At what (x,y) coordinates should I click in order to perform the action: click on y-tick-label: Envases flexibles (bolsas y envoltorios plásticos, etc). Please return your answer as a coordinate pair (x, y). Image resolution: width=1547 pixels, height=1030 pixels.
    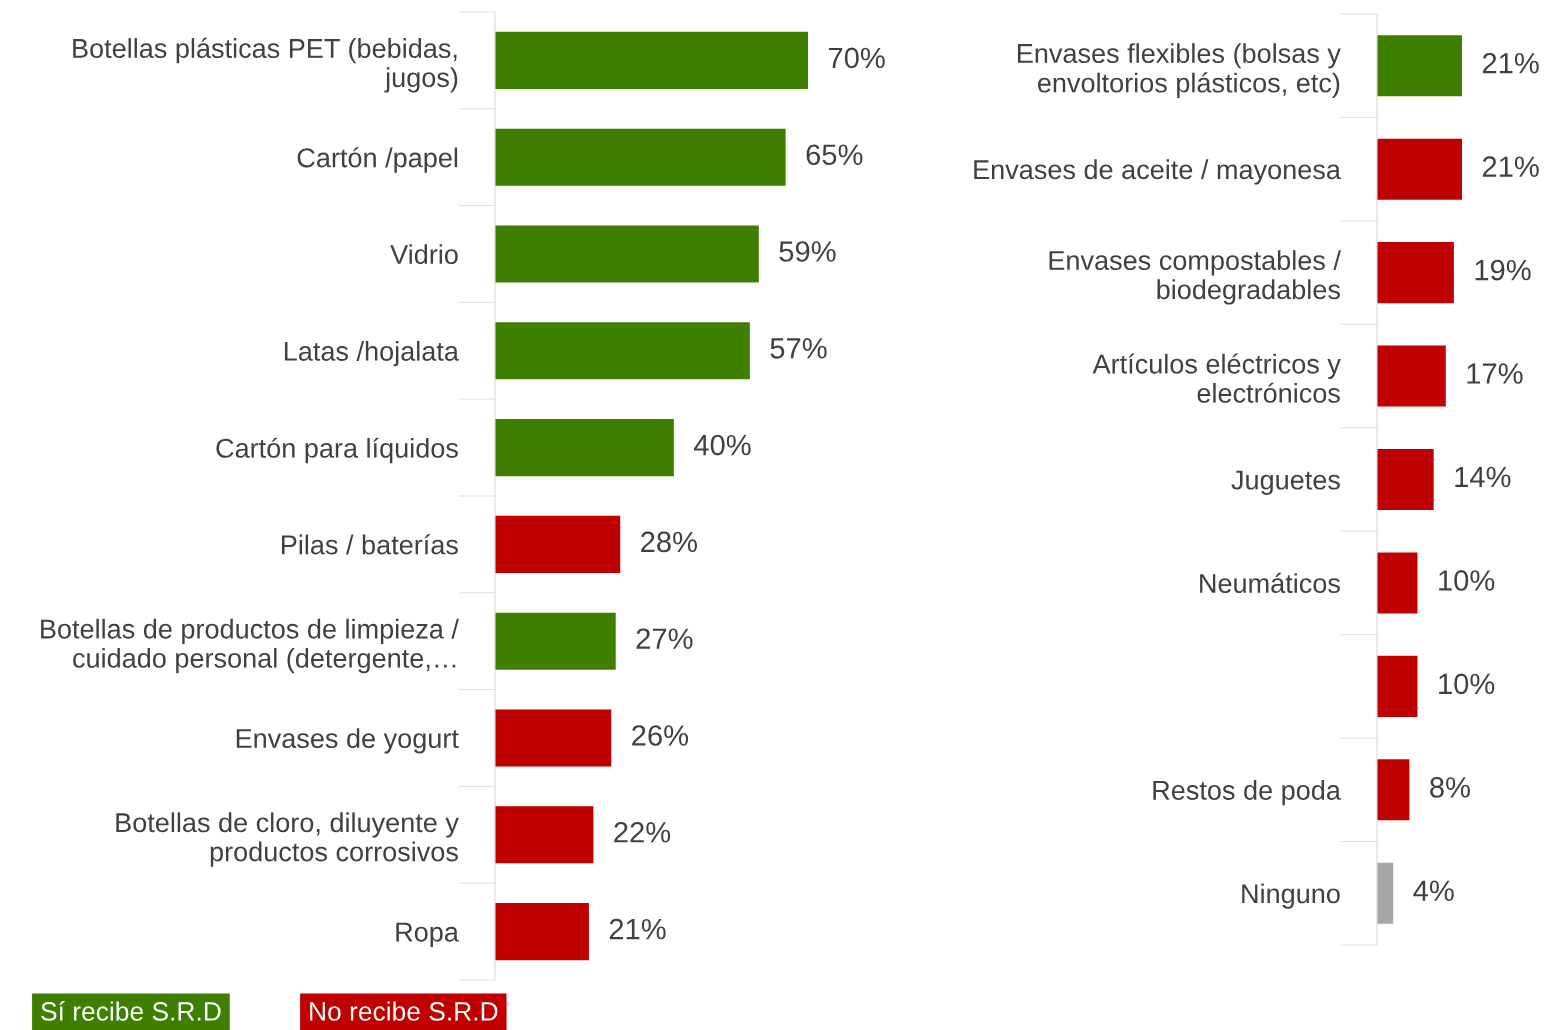
    Looking at the image, I should click on (1179, 70).